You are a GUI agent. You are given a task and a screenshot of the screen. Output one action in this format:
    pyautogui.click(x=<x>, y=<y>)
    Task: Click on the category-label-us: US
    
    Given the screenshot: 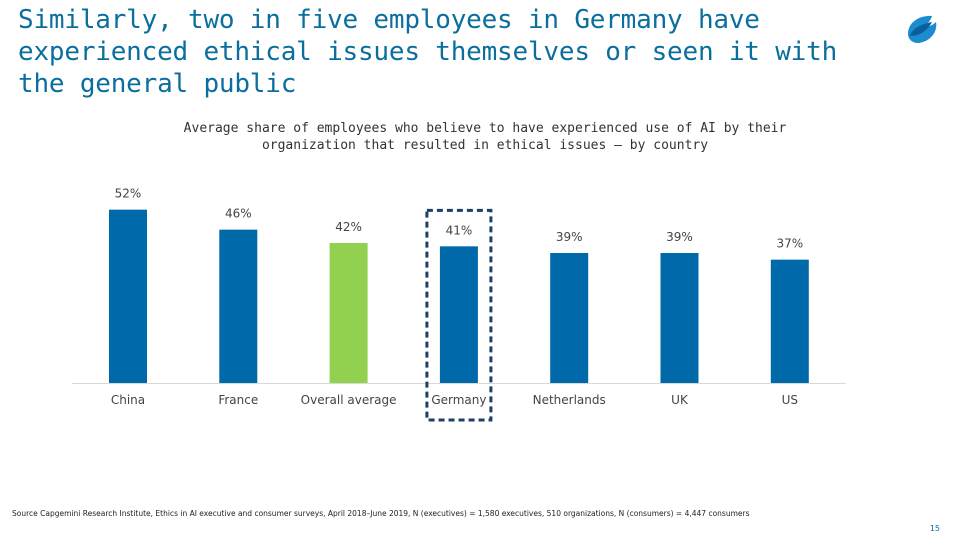 What is the action you would take?
    pyautogui.click(x=790, y=400)
    